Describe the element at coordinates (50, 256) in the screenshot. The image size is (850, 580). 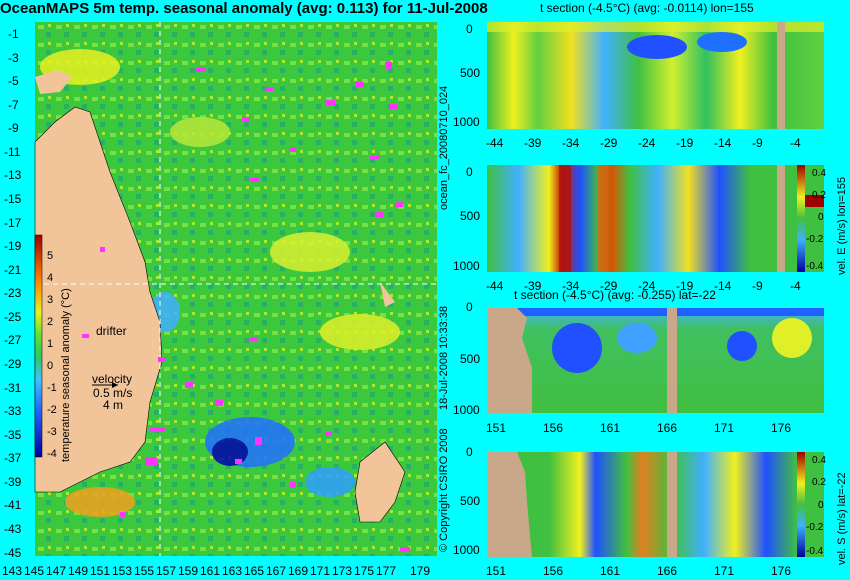
I see `colorbar-tick: 5` at that location.